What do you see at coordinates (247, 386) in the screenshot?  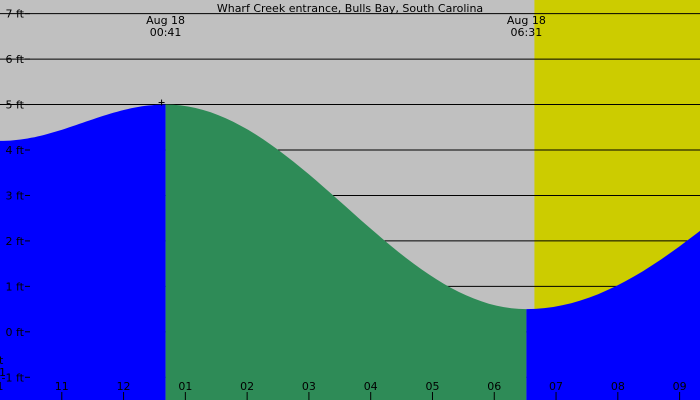 I see `hour-tick-label: 02` at bounding box center [247, 386].